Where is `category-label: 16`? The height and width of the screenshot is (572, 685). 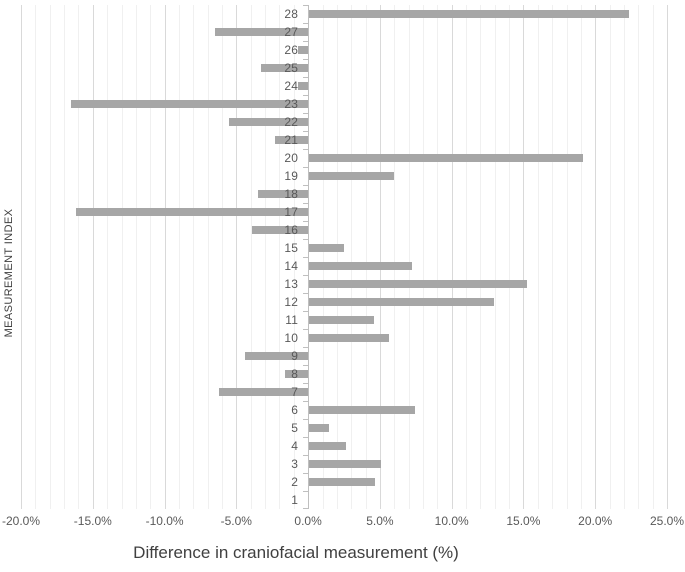 category-label: 16 is located at coordinates (291, 230).